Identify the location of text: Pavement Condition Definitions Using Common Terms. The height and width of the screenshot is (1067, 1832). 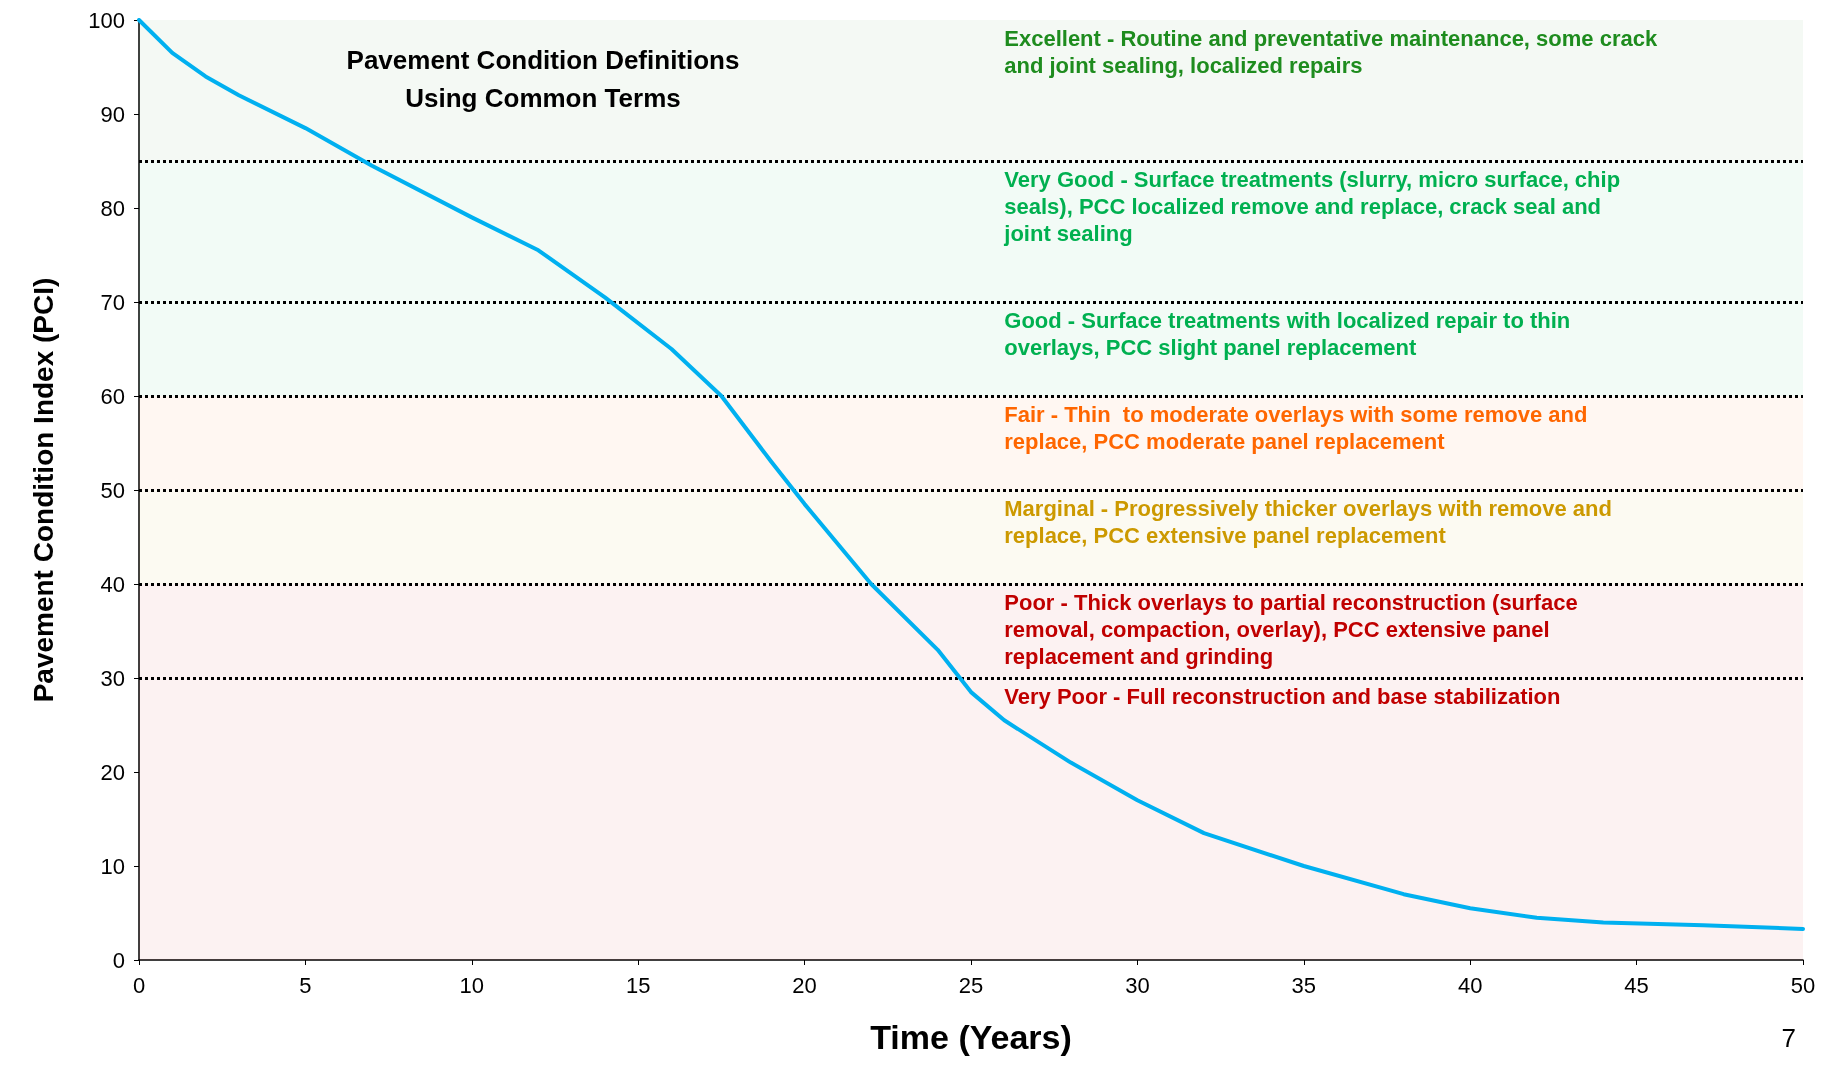
(543, 79).